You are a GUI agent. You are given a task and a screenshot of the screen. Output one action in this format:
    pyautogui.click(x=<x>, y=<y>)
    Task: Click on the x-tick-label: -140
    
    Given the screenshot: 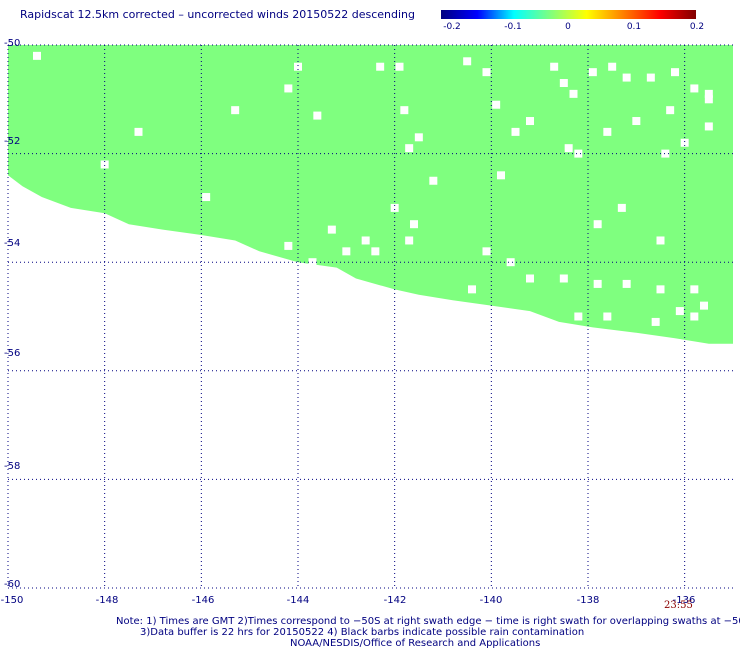 What is the action you would take?
    pyautogui.click(x=491, y=600)
    